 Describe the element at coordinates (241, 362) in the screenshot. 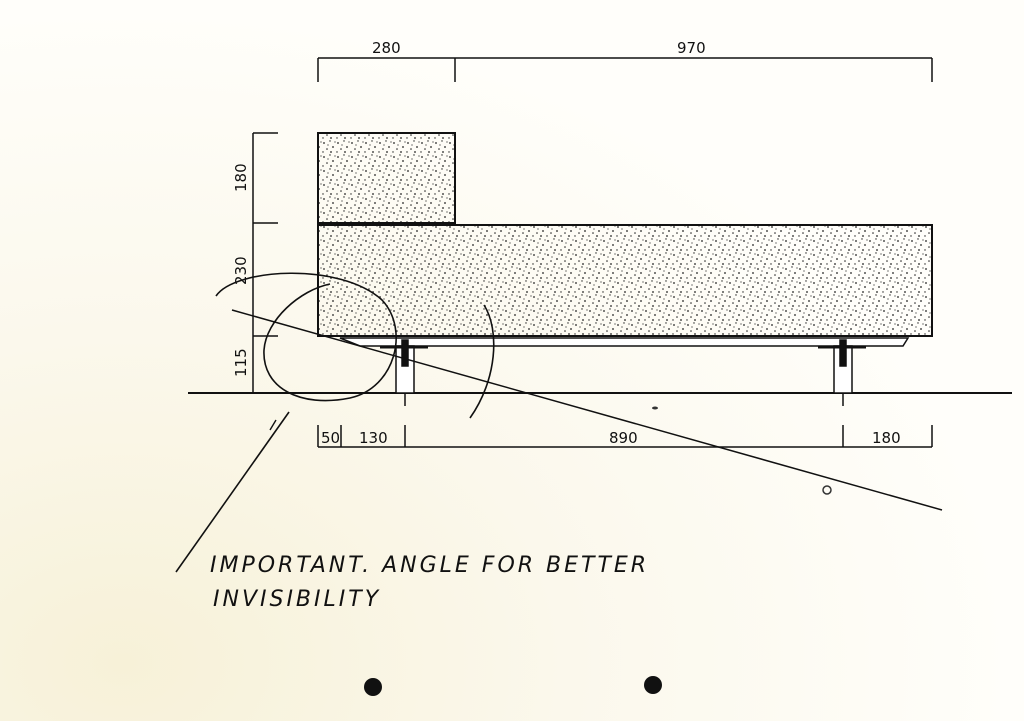

I see `dim-left-115: 115` at that location.